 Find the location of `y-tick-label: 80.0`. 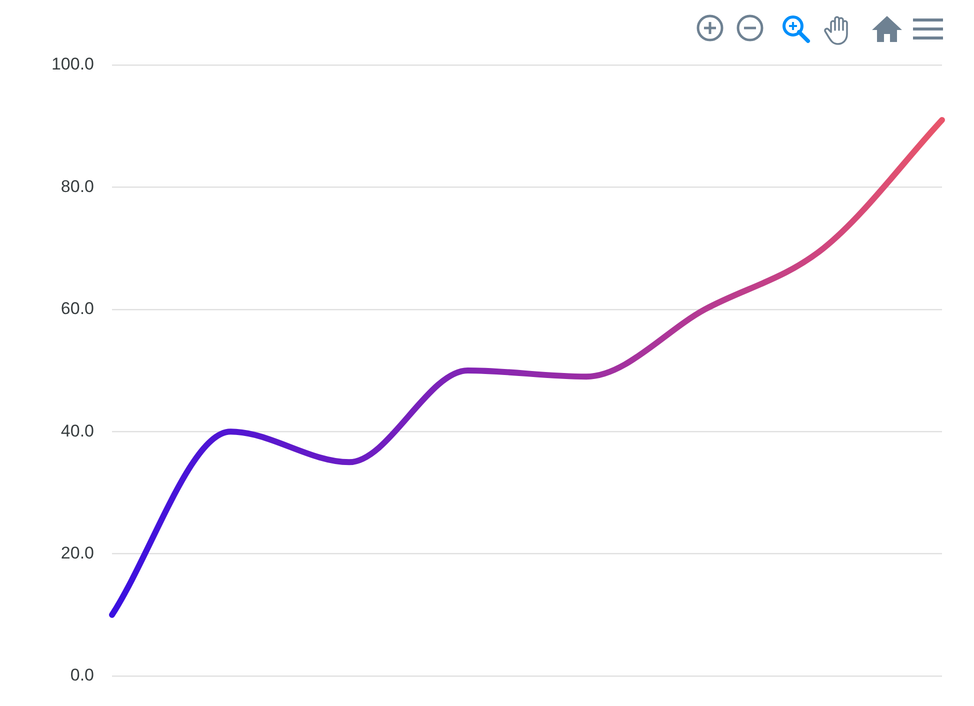

y-tick-label: 80.0 is located at coordinates (77, 186).